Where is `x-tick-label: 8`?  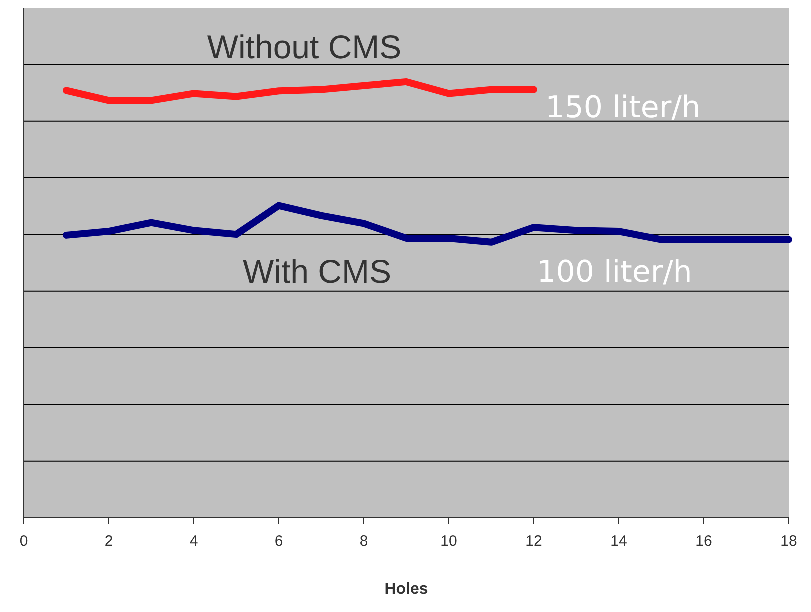
x-tick-label: 8 is located at coordinates (364, 541).